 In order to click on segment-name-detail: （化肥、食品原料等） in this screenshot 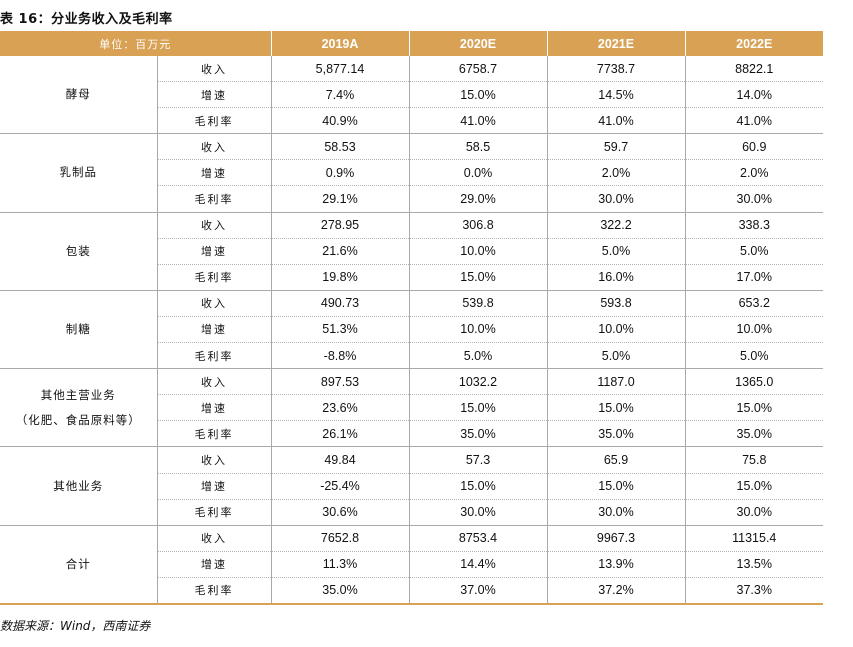, I will do `click(78, 419)`.